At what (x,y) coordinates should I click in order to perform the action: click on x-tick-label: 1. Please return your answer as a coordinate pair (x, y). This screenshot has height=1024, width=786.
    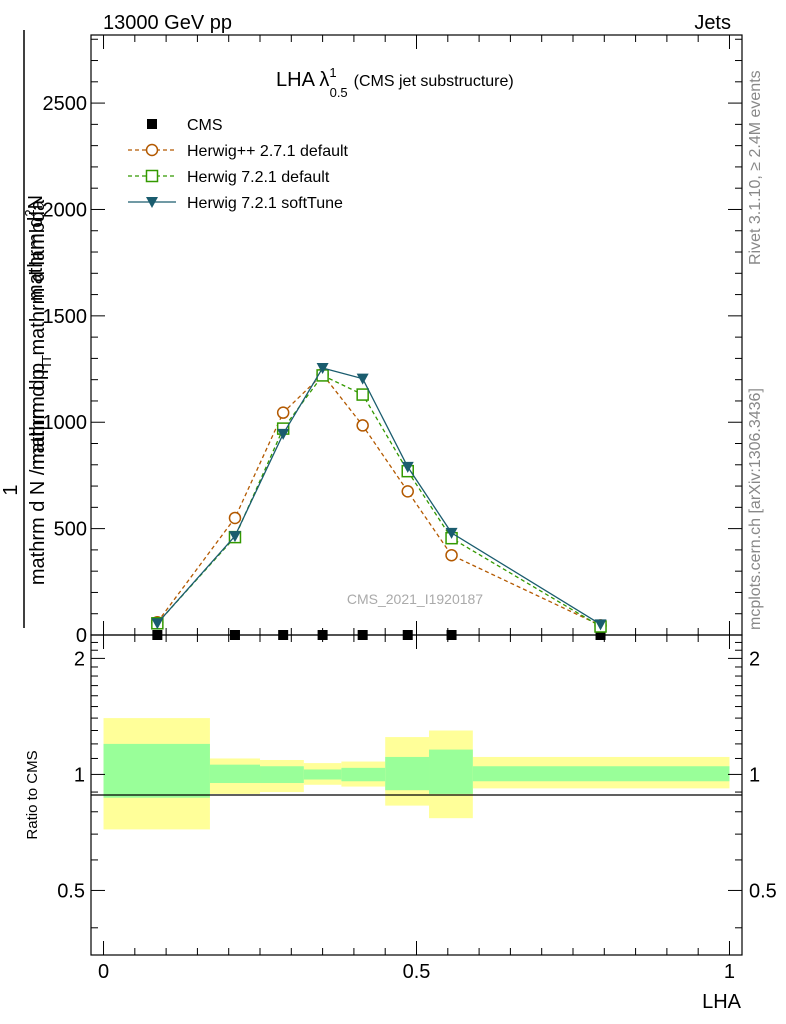
    Looking at the image, I should click on (729, 972).